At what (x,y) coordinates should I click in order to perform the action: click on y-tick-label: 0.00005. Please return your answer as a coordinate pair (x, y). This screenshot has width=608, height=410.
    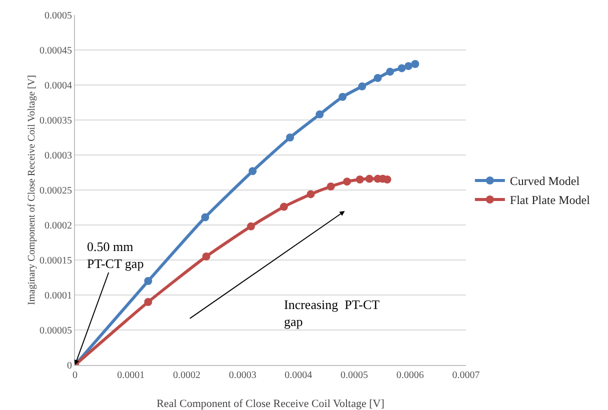
    Looking at the image, I should click on (56, 331).